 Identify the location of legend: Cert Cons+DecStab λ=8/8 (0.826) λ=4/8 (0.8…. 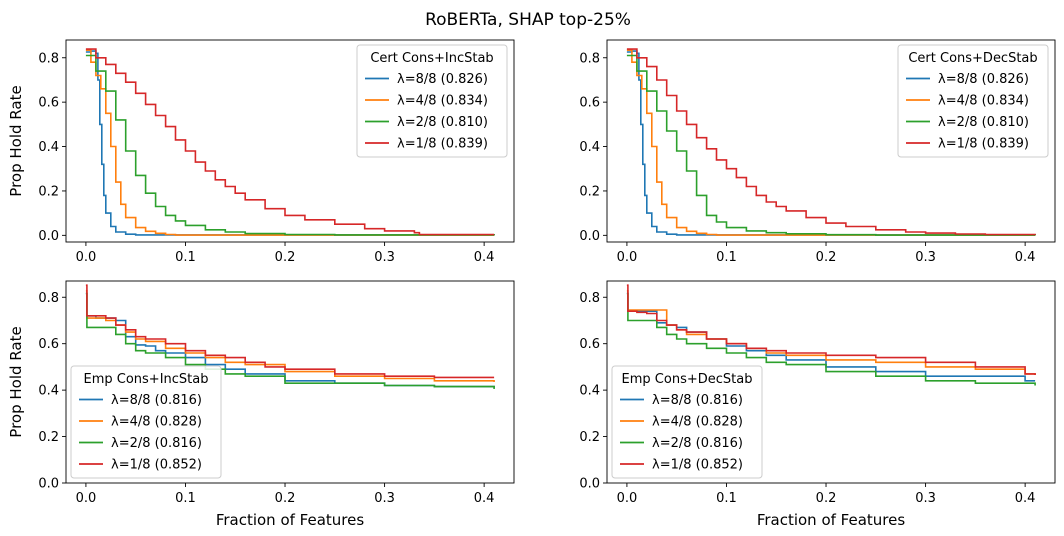
(973, 101).